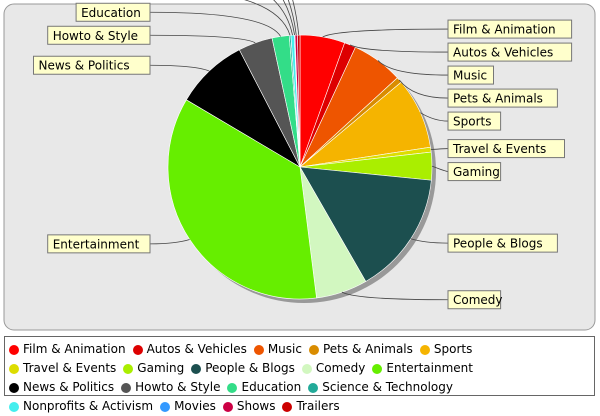 This screenshot has width=600, height=416. I want to click on legend-item-1: Autos & Vehicles, so click(189, 349).